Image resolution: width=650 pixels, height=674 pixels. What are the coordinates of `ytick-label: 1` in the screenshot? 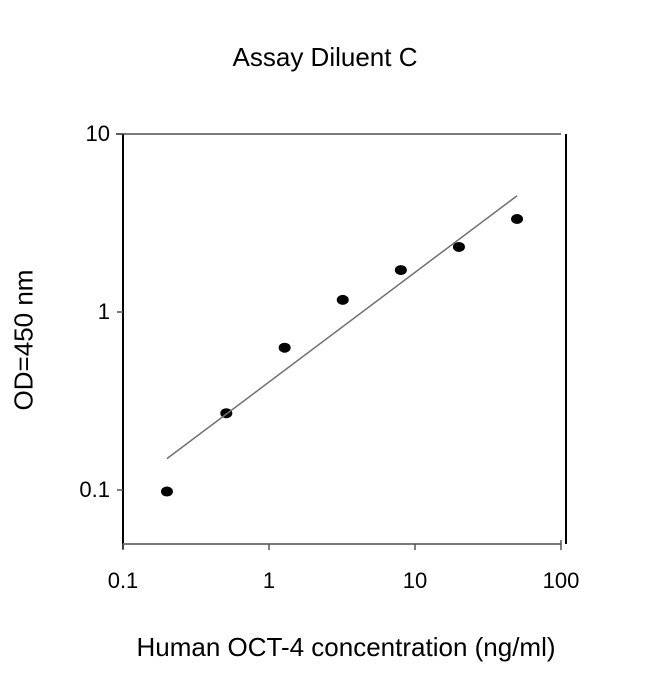 It's located at (103, 311).